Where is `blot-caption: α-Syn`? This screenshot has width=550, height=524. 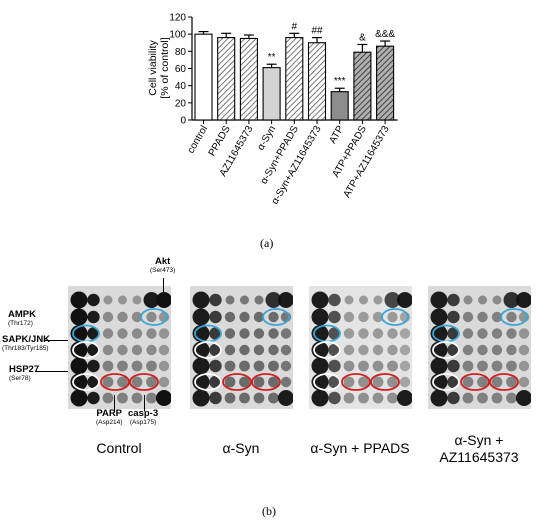 blot-caption: α-Syn is located at coordinates (241, 448).